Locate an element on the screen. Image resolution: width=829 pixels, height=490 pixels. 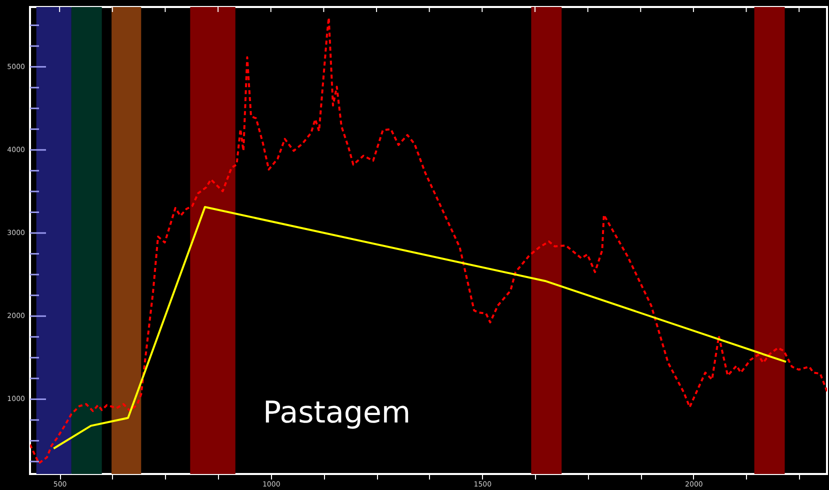
annotation: Pastagem is located at coordinates (337, 412).